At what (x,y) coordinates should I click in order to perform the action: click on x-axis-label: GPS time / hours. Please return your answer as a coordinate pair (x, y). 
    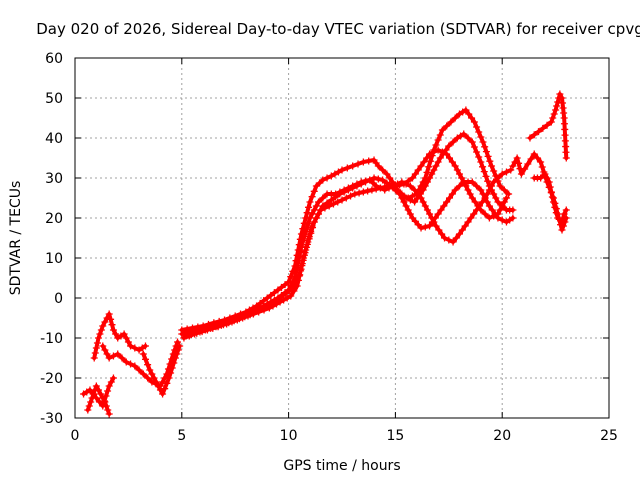
    Looking at the image, I should click on (341, 466).